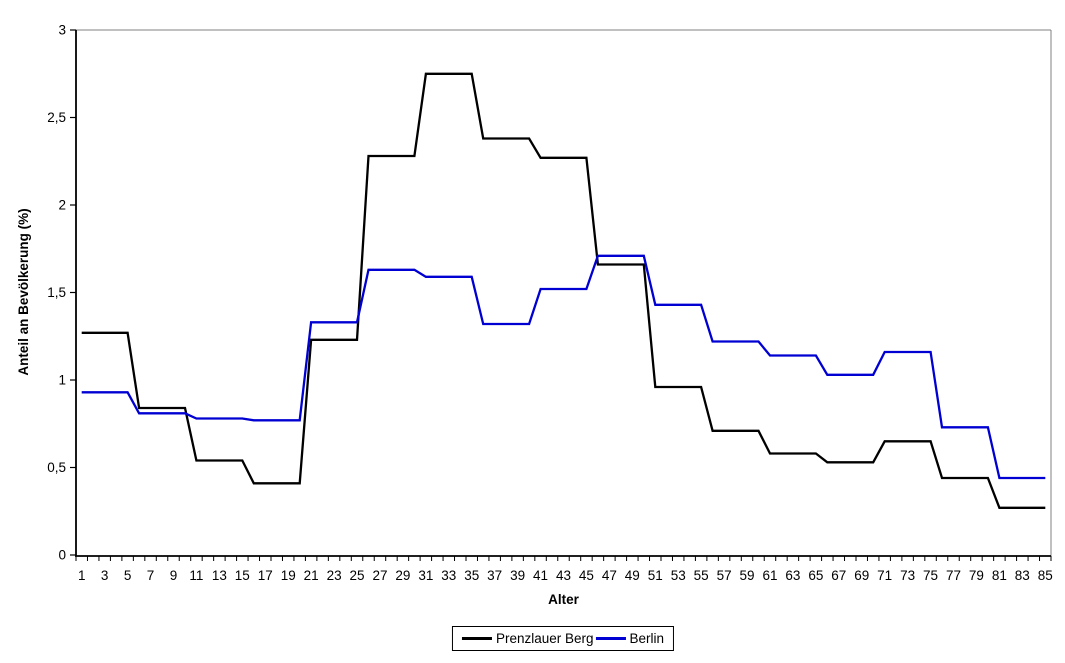 This screenshot has width=1065, height=663. Describe the element at coordinates (953, 575) in the screenshot. I see `x-tick-label: 77` at that location.